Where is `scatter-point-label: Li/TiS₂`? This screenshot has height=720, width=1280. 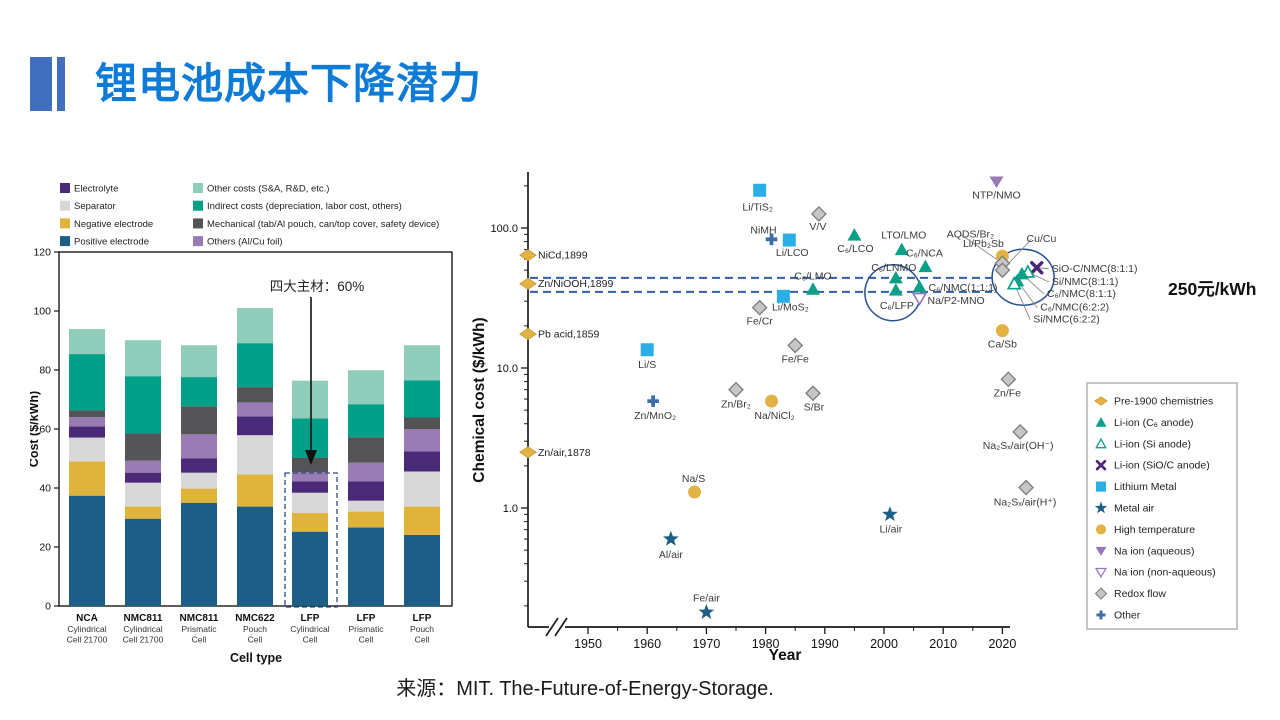 scatter-point-label: Li/TiS₂ is located at coordinates (757, 207).